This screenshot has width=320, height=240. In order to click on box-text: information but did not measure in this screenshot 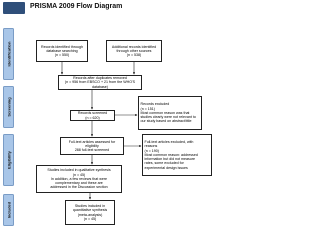, I will do `click(170, 159)`.